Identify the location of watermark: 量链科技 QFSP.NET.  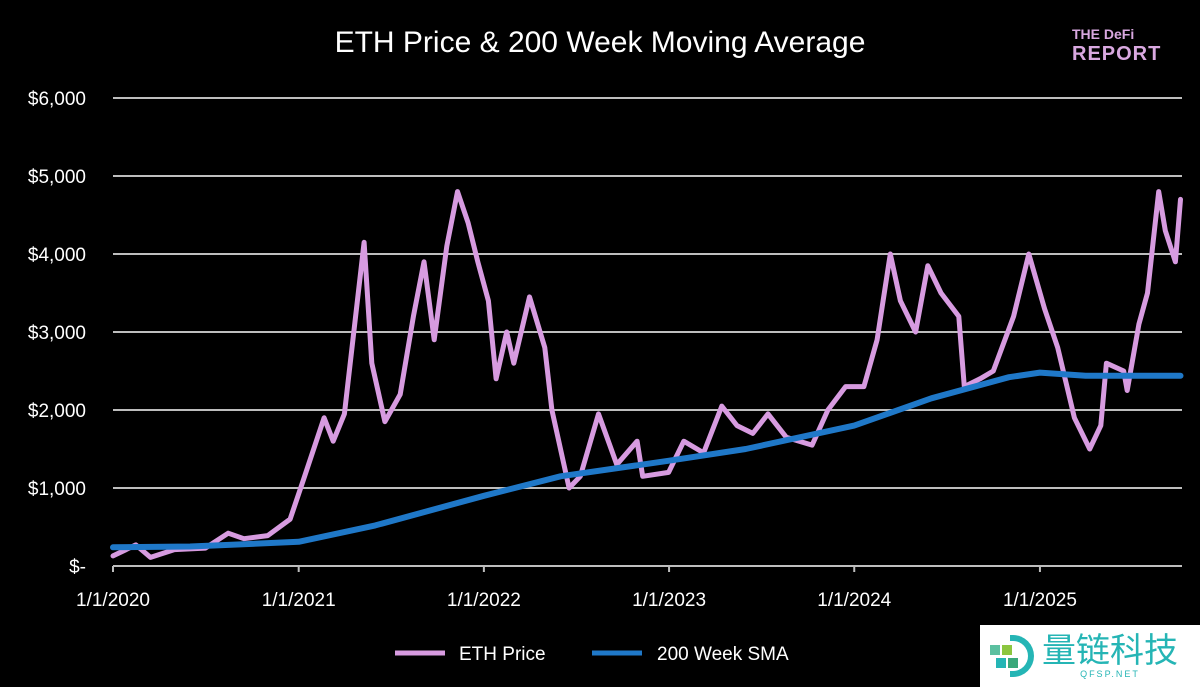
(1090, 656).